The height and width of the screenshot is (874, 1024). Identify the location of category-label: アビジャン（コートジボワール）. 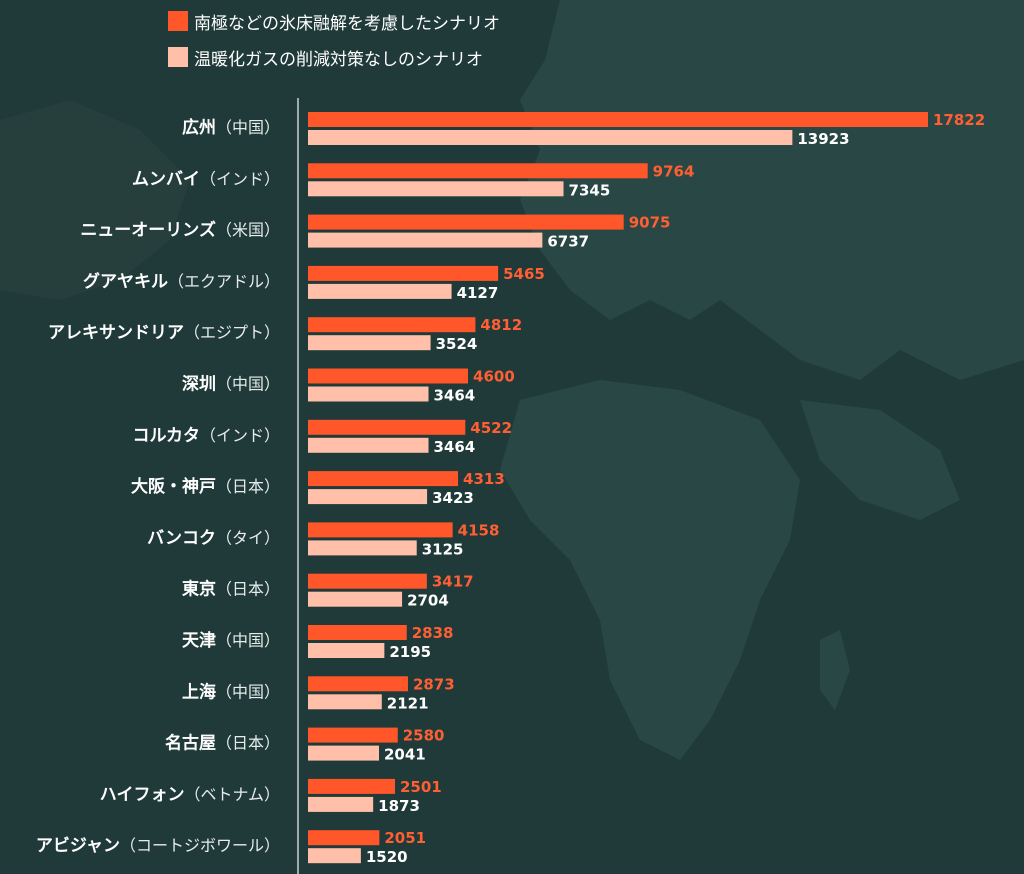
(158, 846).